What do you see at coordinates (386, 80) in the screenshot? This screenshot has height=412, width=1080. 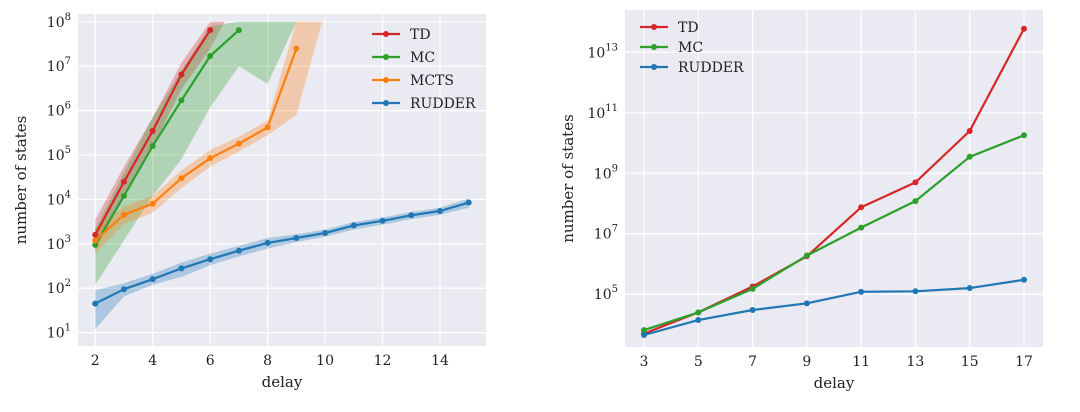 I see `legend-marker-mcts` at bounding box center [386, 80].